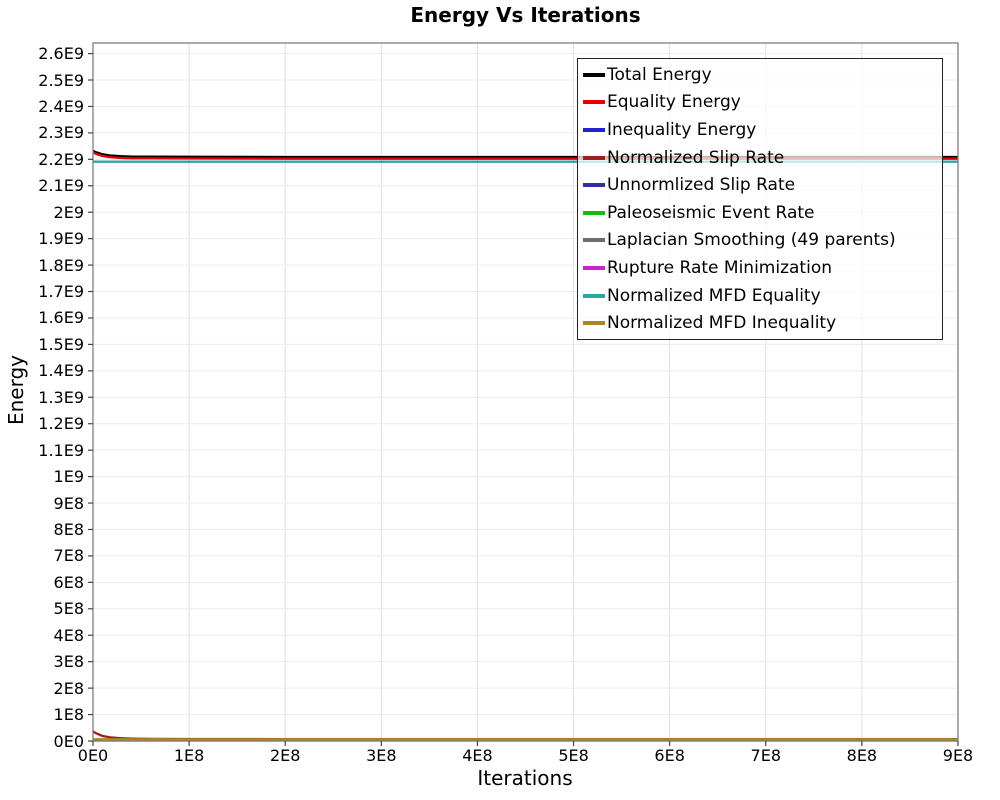  I want to click on x-tick-label: 3E8, so click(381, 755).